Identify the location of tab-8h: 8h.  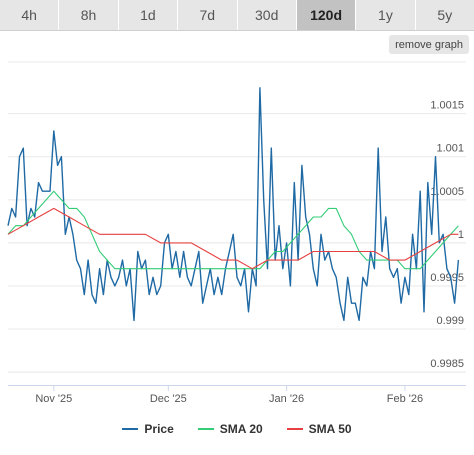
(89, 15).